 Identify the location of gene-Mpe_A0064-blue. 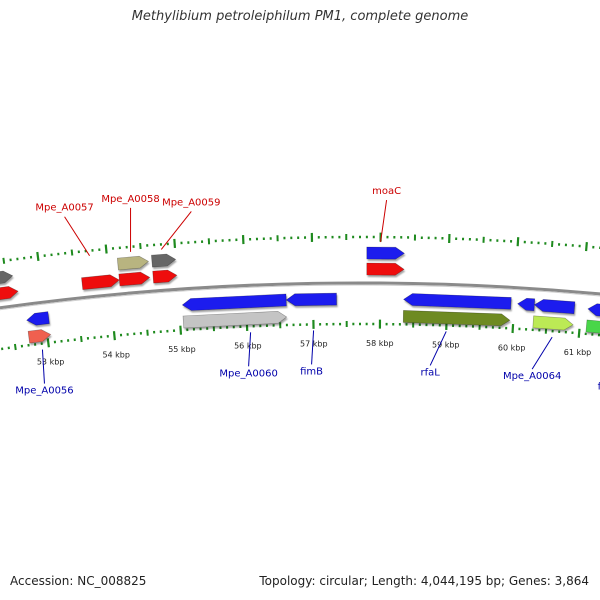
(554, 307).